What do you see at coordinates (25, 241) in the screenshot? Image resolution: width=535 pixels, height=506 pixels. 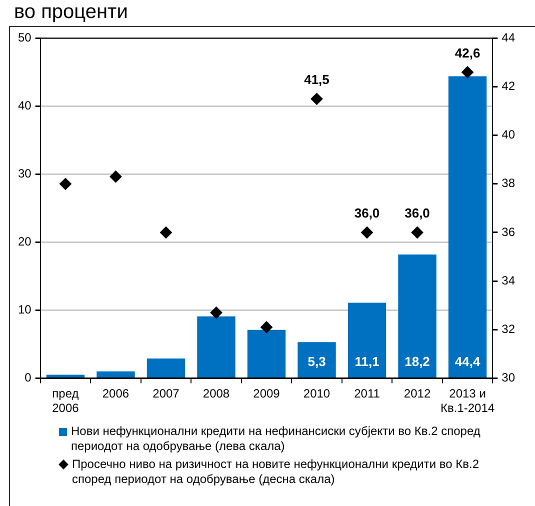 I see `y-tick-label: 20` at bounding box center [25, 241].